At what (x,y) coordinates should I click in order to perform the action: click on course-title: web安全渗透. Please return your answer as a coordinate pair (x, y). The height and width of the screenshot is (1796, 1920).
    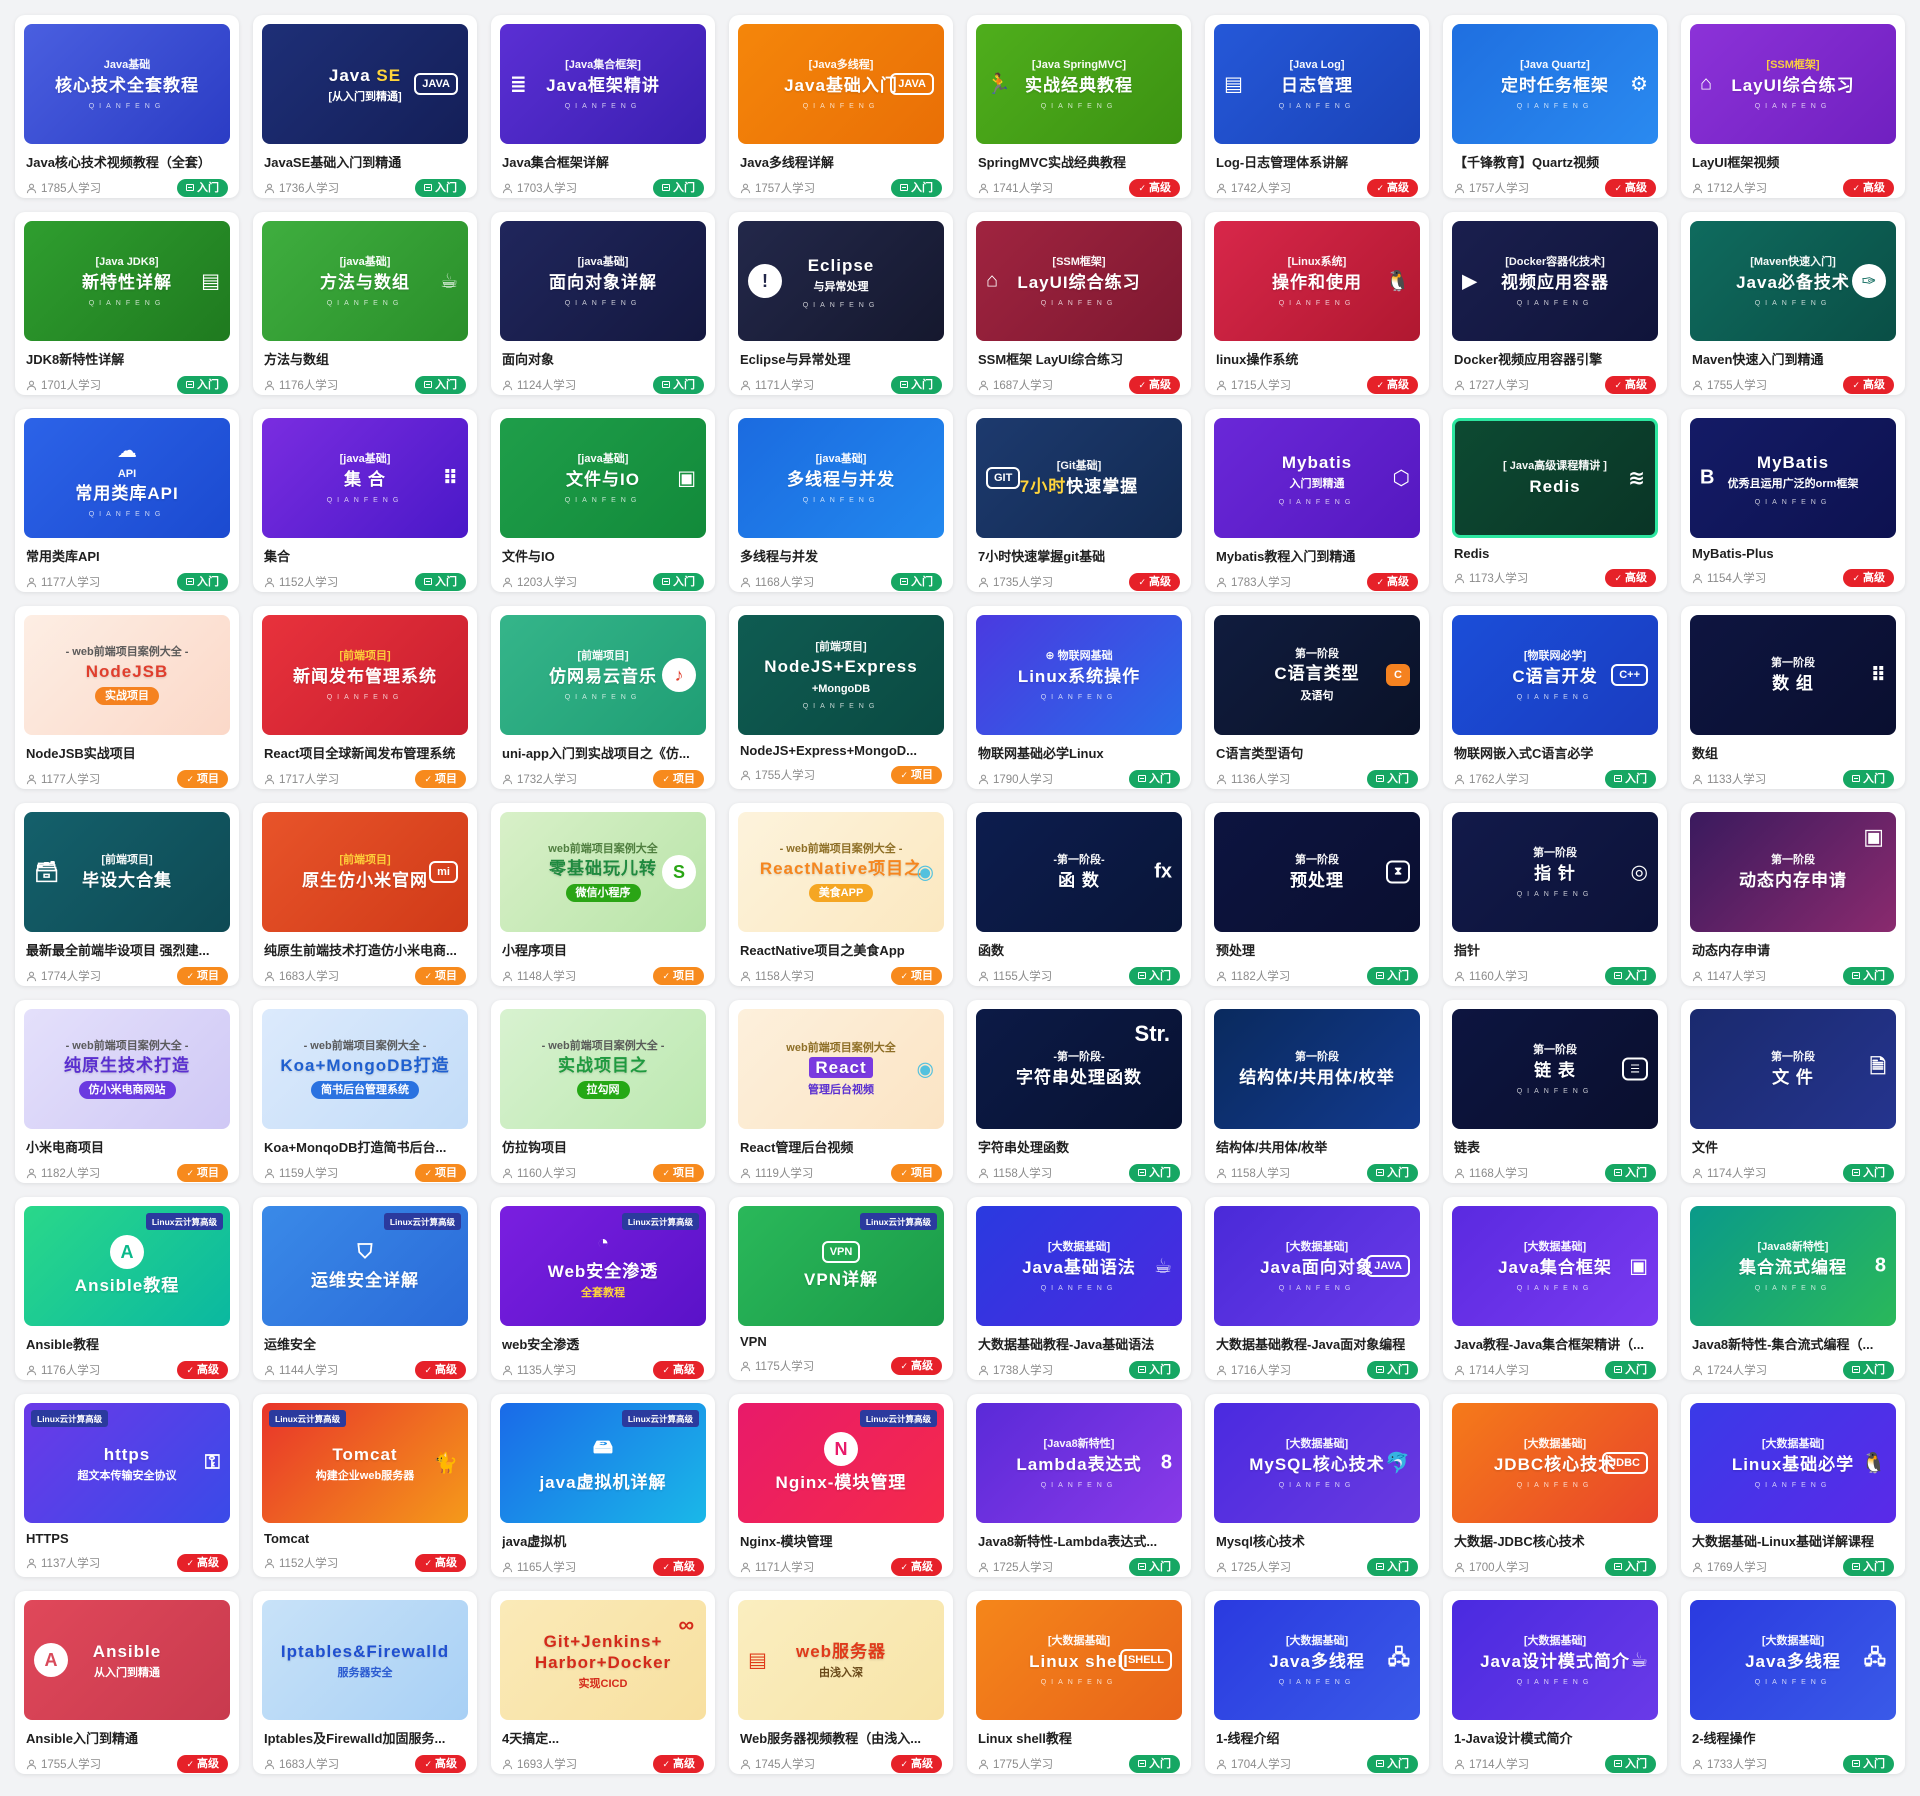
    Looking at the image, I should click on (541, 1344).